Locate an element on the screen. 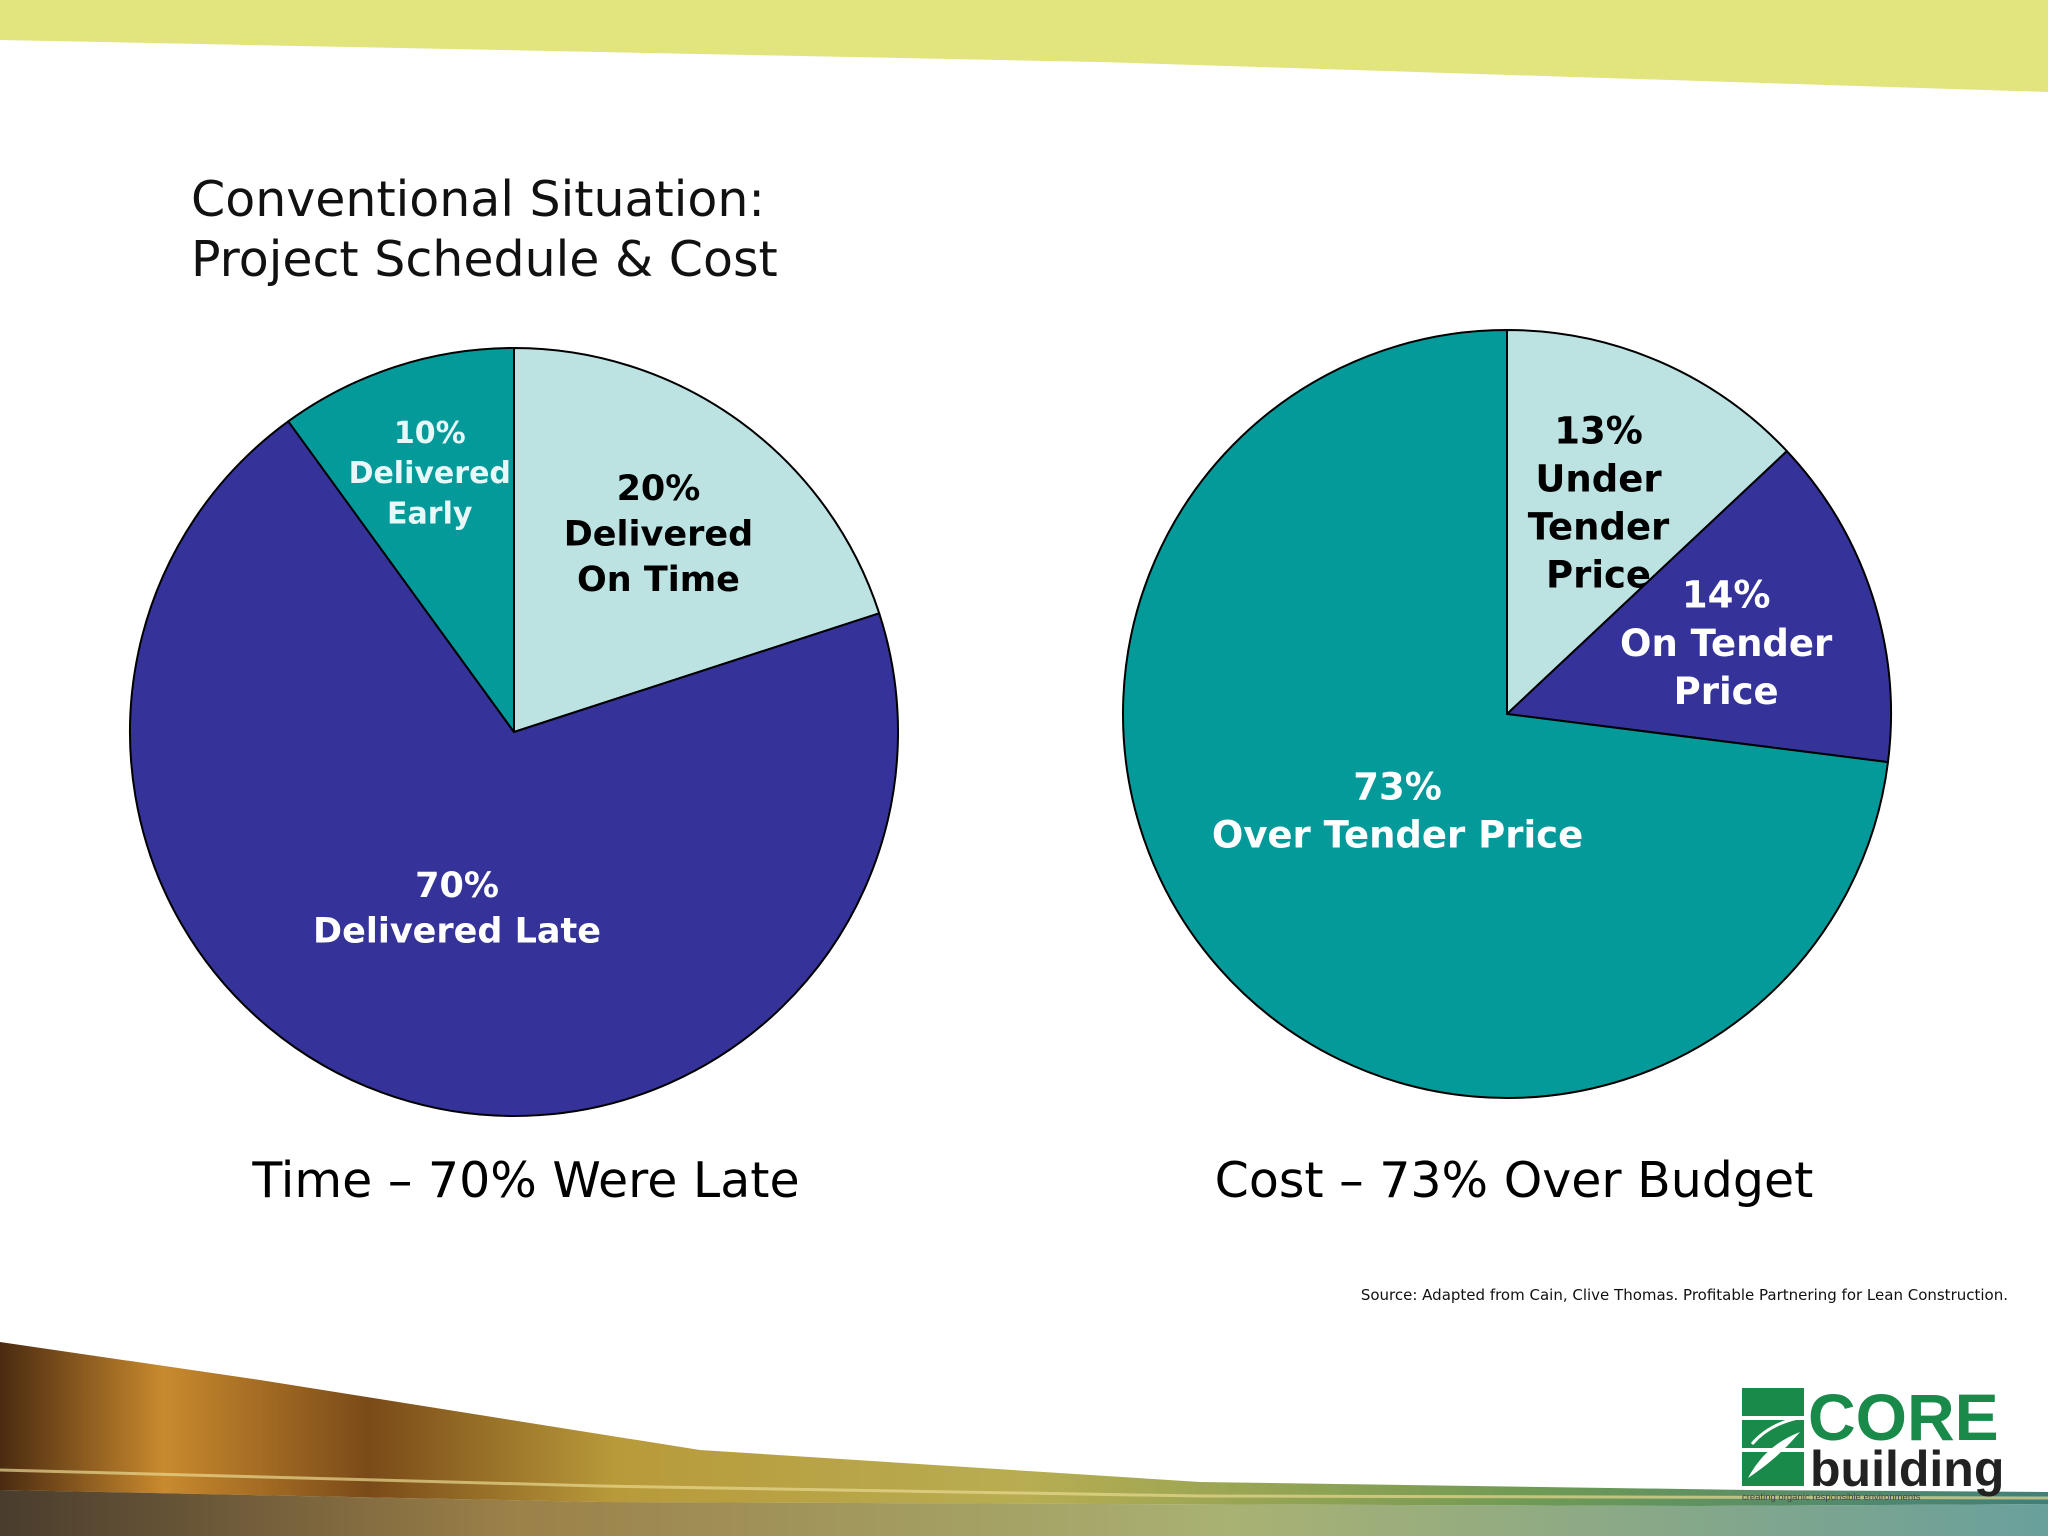 Image resolution: width=2048 pixels, height=1536 pixels. logo-name-building: building is located at coordinates (1907, 1469).